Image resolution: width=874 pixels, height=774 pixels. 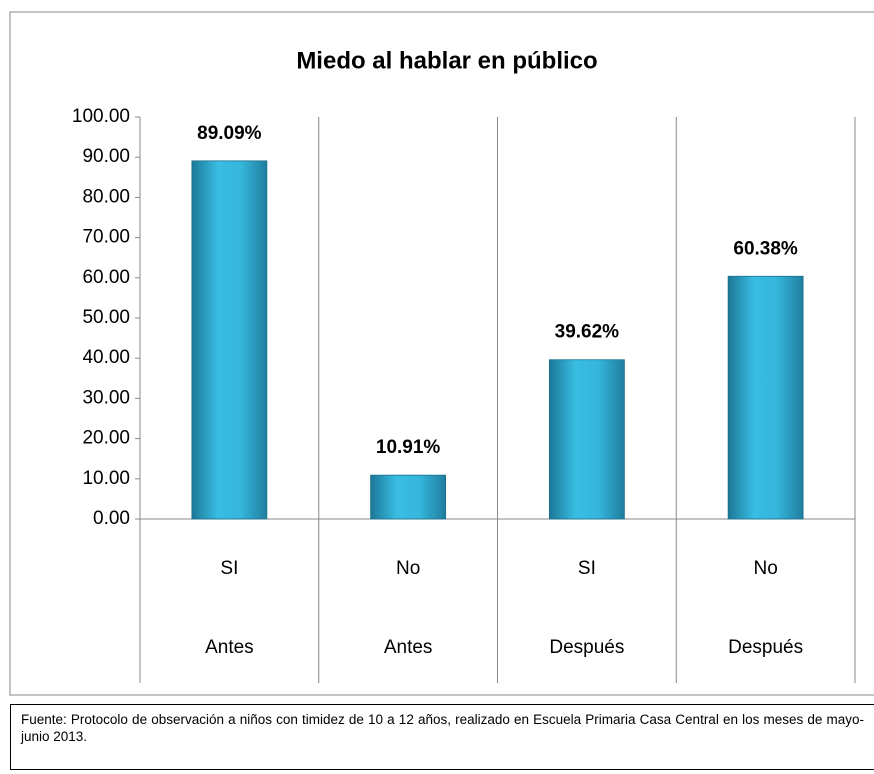 I want to click on value-label: 60.38%, so click(x=765, y=248).